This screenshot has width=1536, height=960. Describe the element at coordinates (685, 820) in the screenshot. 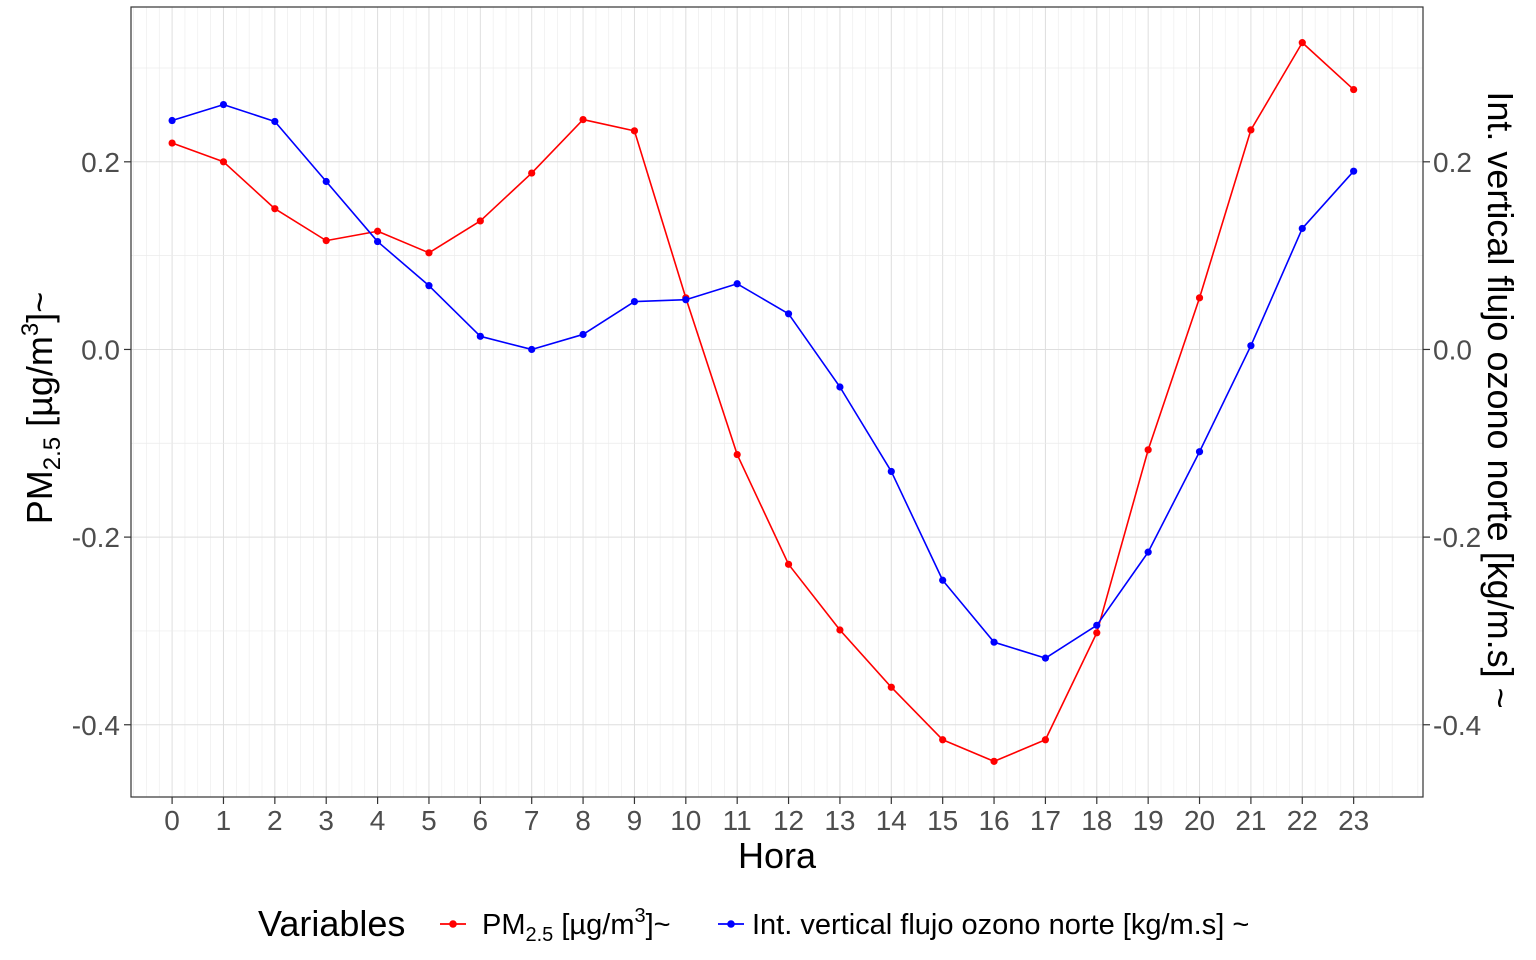

I see `x-tick-label: 10` at that location.